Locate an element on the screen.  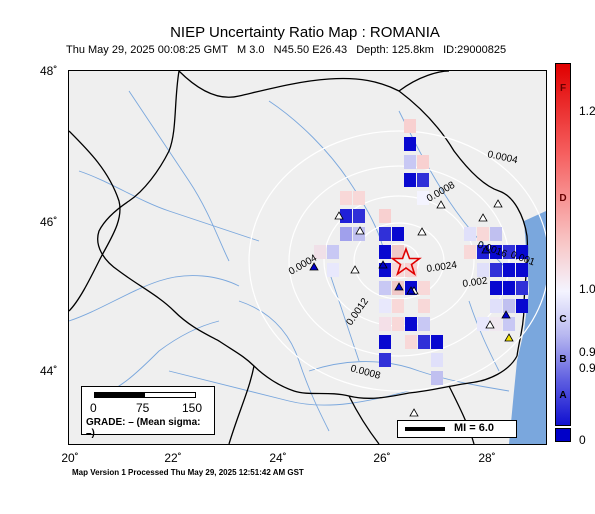
colorbar-min-swatch is located at coordinates (563, 435).